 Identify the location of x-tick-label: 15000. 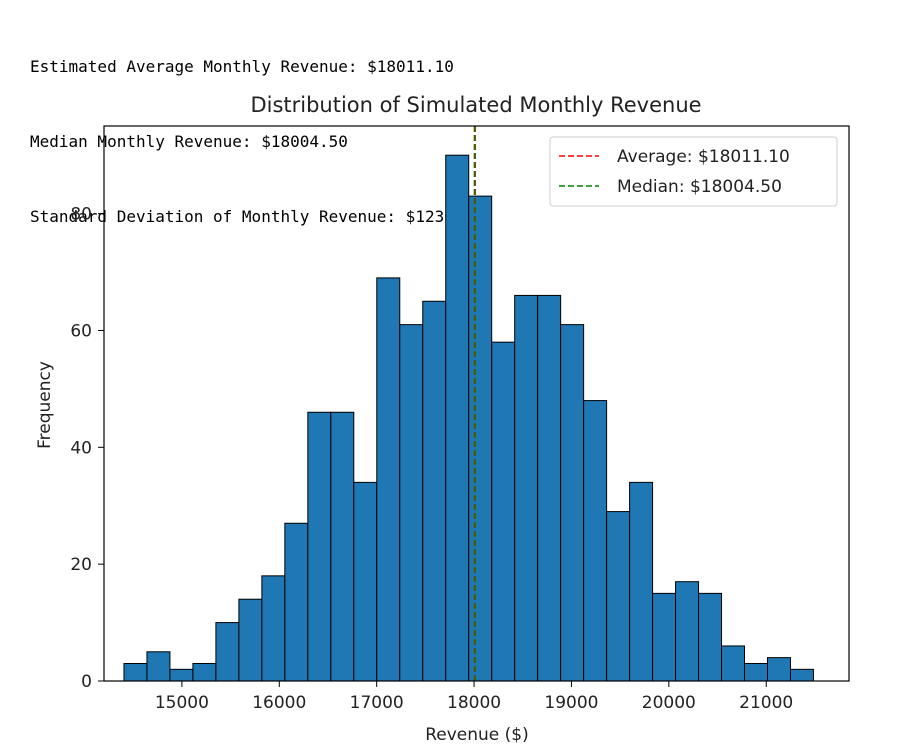
(182, 703).